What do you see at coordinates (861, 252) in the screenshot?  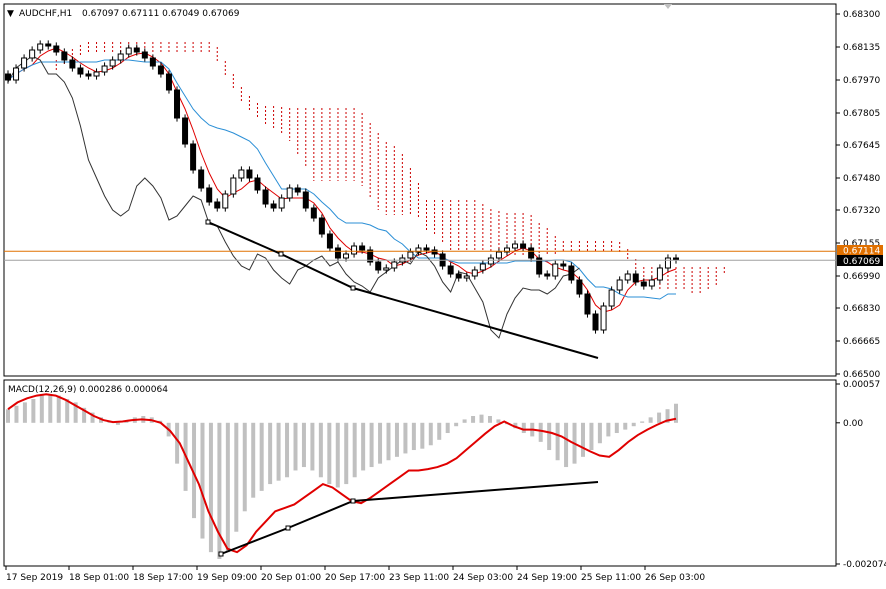 I see `ask-price: 0.67114` at bounding box center [861, 252].